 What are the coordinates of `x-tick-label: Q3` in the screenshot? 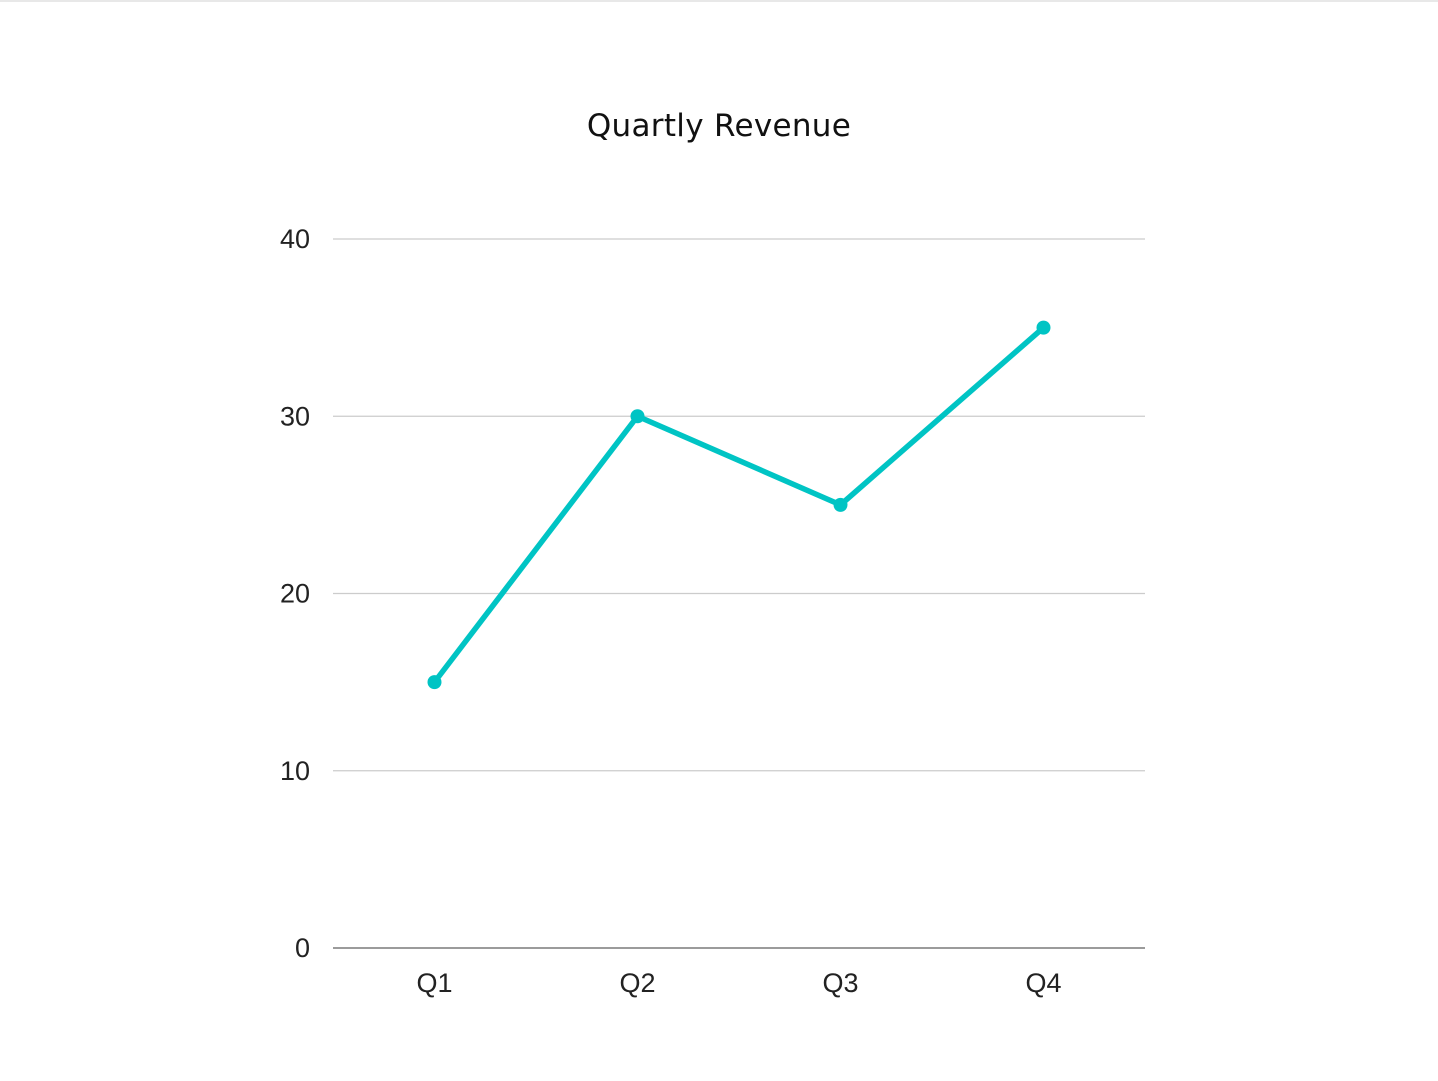 It's located at (840, 983).